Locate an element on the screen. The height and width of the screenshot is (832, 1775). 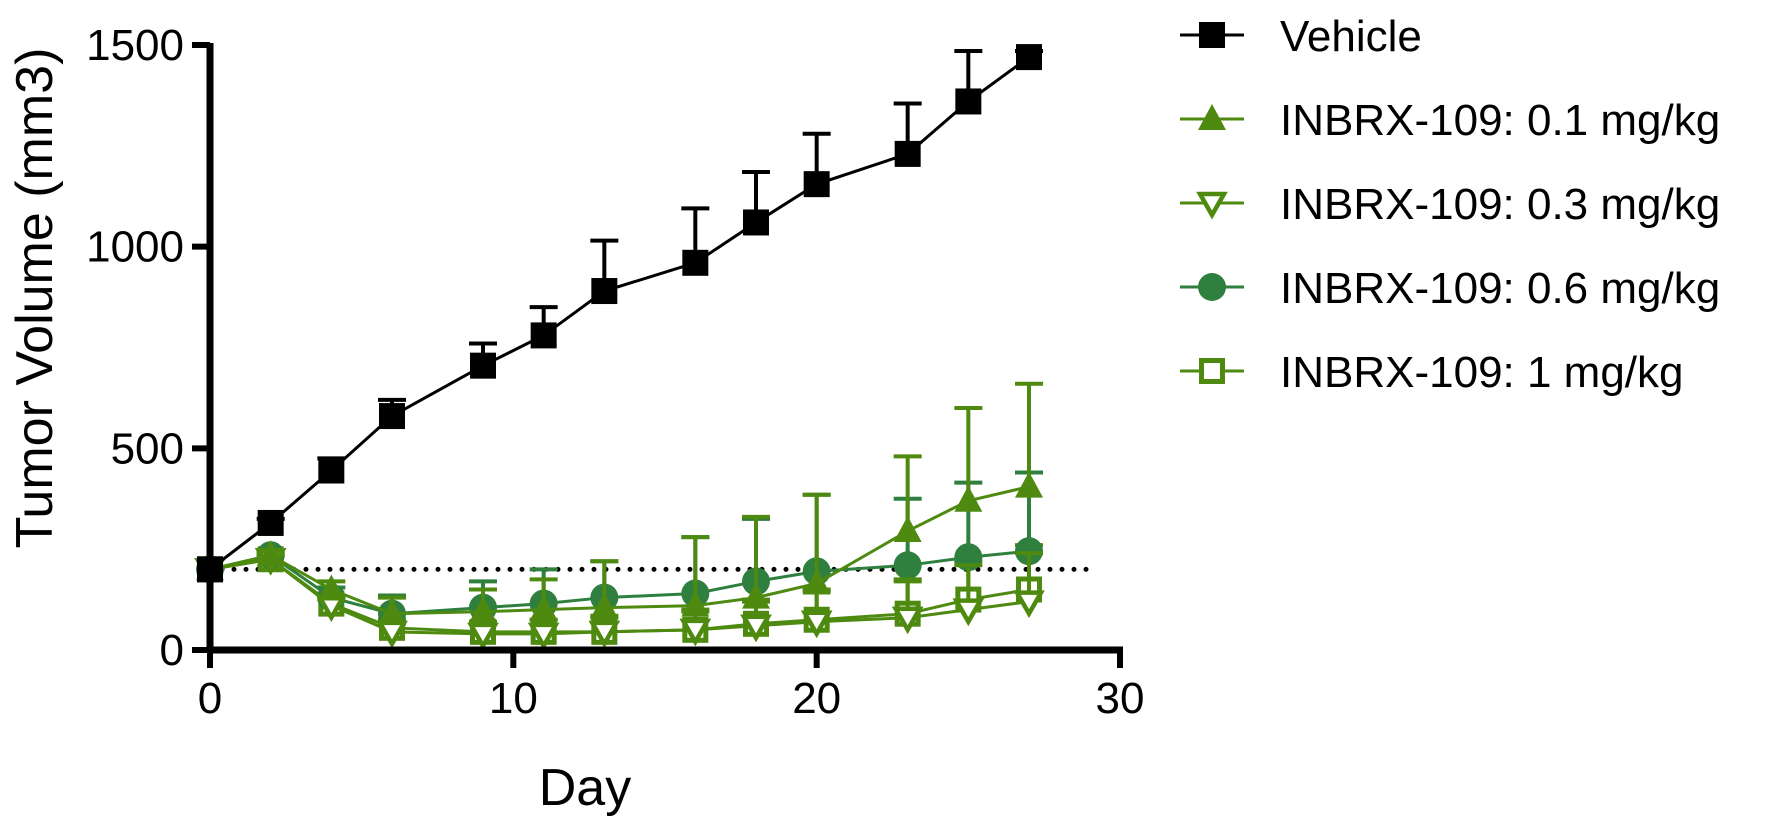
legend-label: INBRX-109: 0.1 mg/kg is located at coordinates (1500, 120).